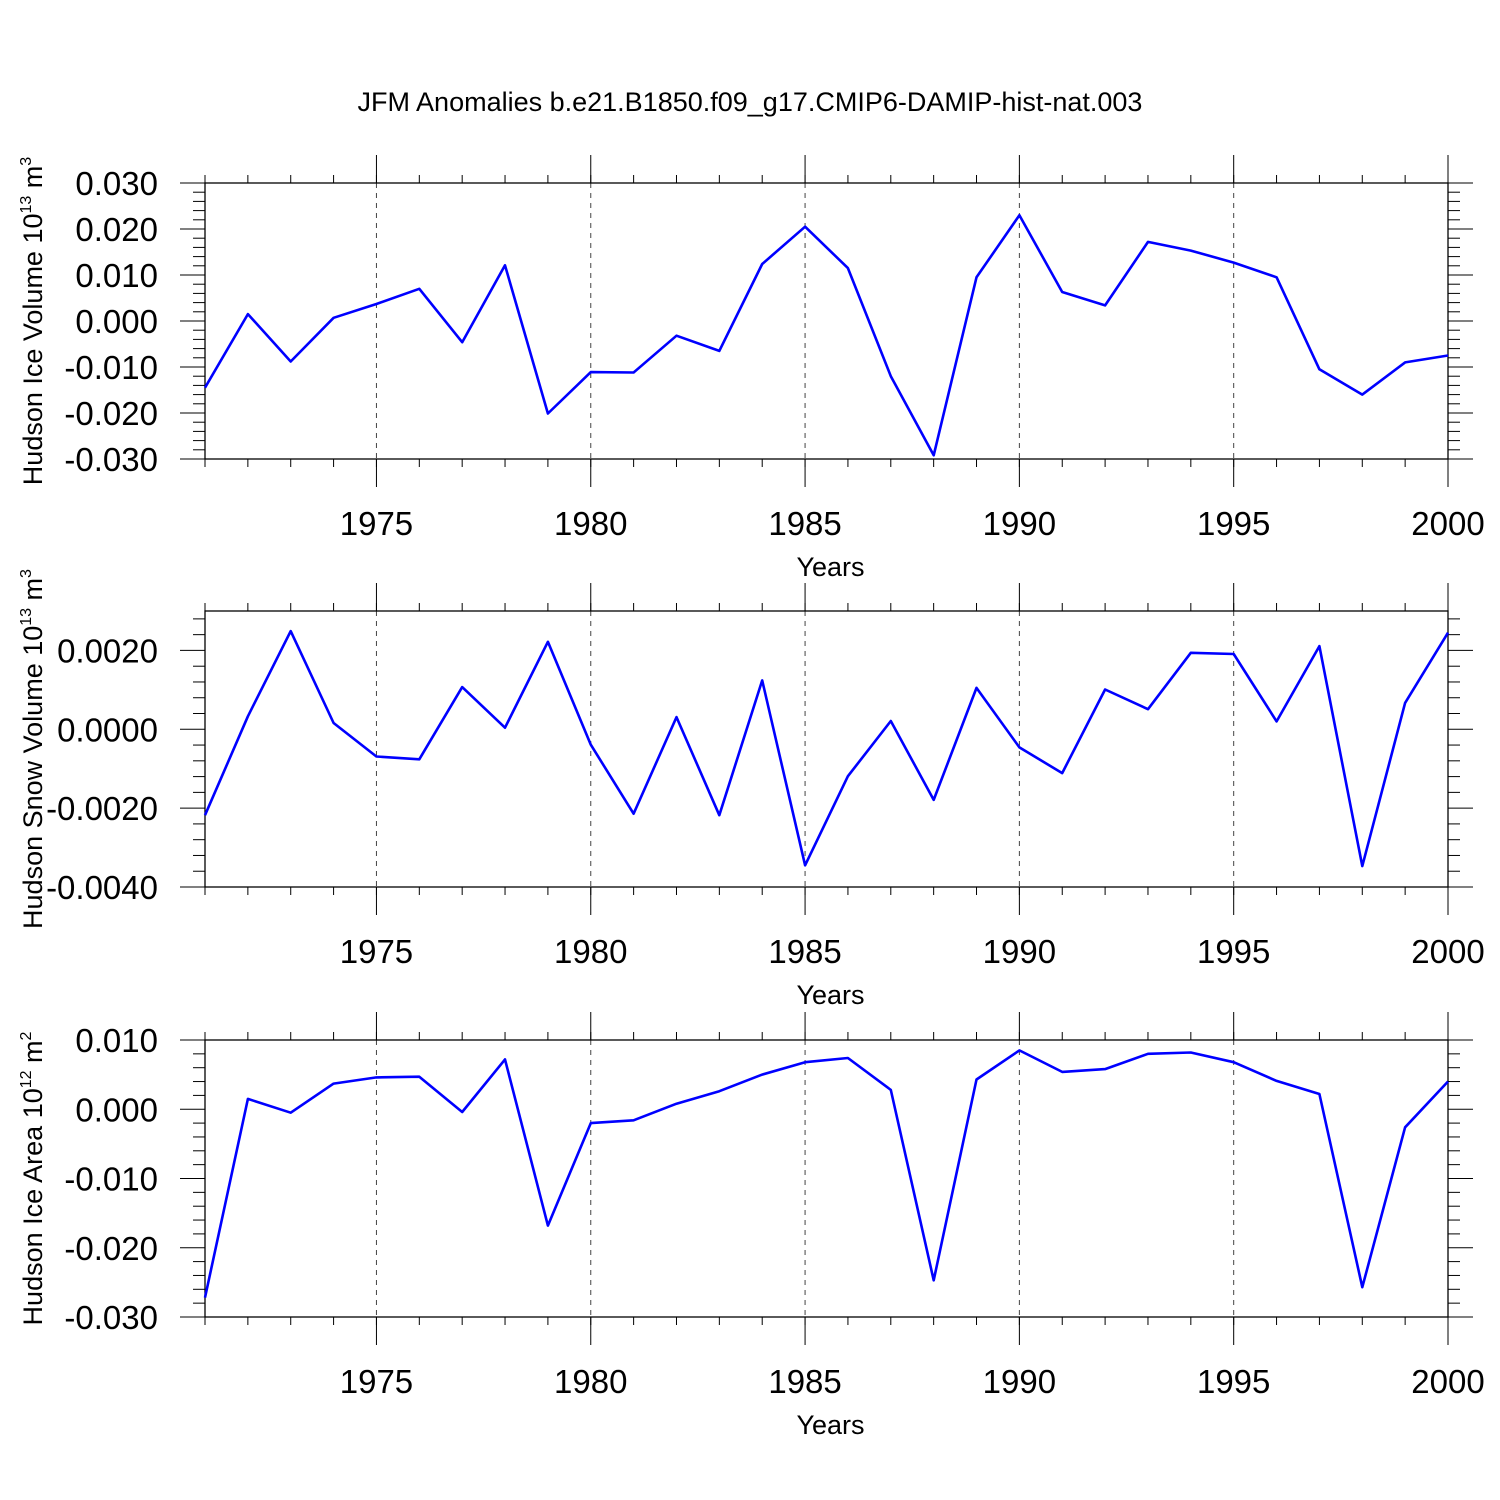 This screenshot has height=1500, width=1500. What do you see at coordinates (116, 229) in the screenshot?
I see `y-tick-label: 0.020` at bounding box center [116, 229].